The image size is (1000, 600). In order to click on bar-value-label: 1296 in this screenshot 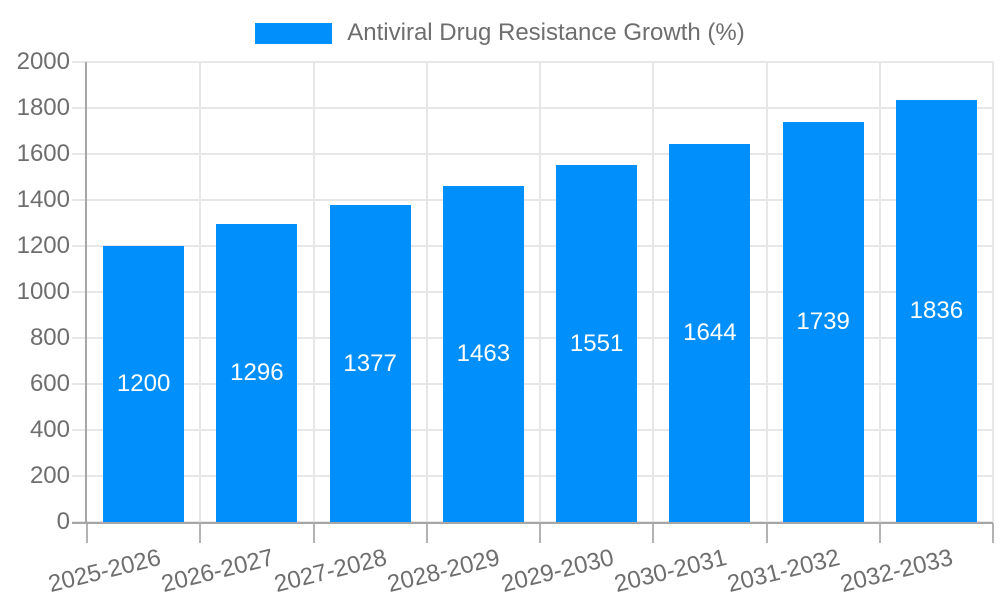, I will do `click(257, 372)`.